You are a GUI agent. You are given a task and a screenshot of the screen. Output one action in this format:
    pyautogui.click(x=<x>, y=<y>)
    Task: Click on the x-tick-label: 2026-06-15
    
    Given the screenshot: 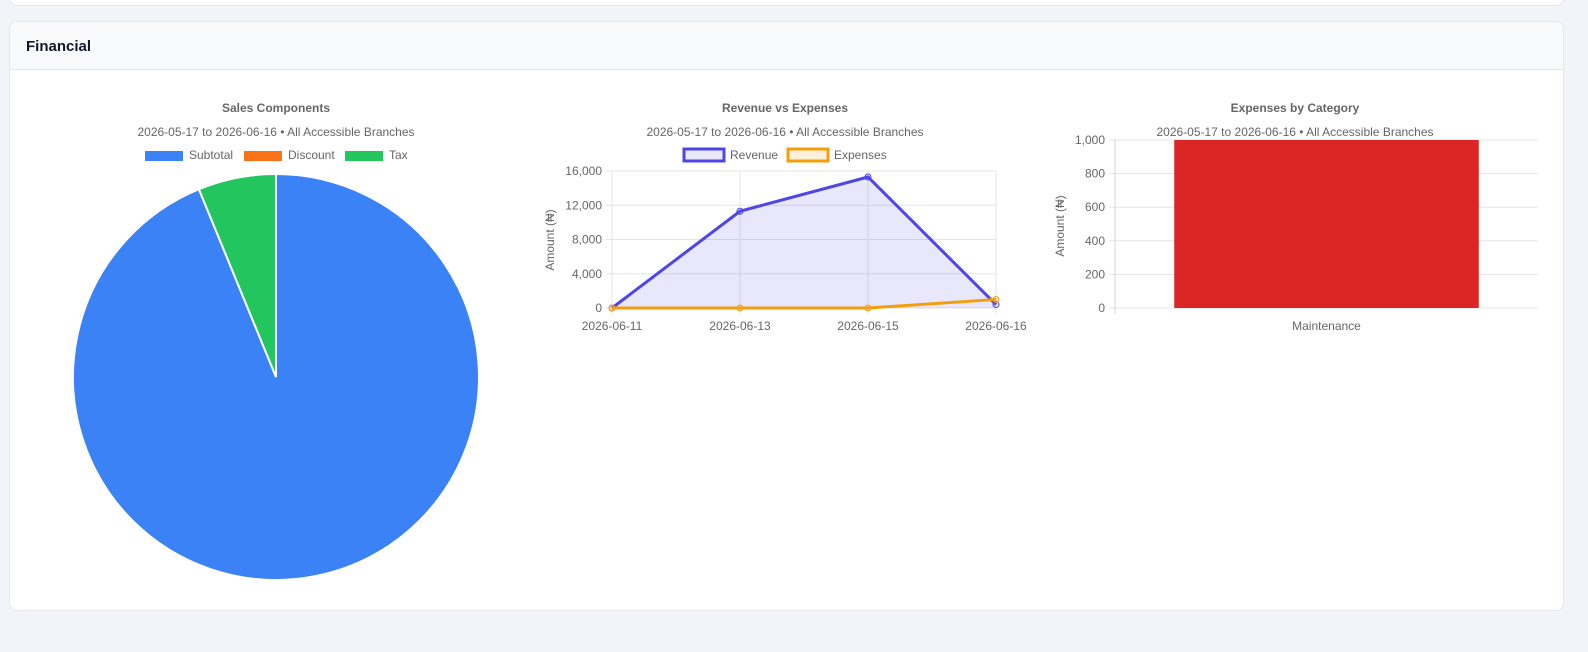 What is the action you would take?
    pyautogui.click(x=868, y=326)
    